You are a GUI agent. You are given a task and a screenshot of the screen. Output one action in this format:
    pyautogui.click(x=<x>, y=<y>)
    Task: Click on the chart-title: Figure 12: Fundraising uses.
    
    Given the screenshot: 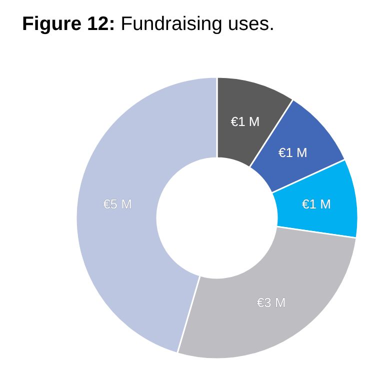 What is the action you would take?
    pyautogui.click(x=148, y=24)
    